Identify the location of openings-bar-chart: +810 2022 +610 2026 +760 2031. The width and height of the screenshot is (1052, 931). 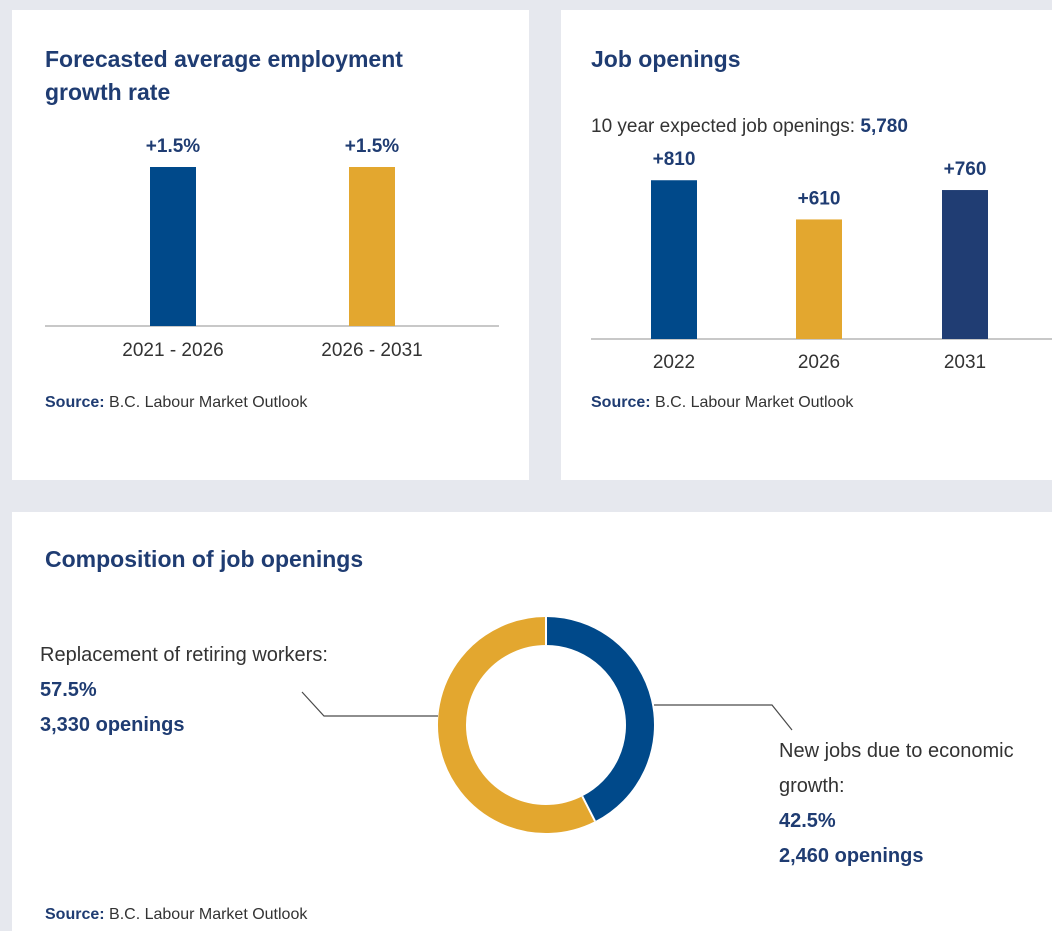
(821, 261).